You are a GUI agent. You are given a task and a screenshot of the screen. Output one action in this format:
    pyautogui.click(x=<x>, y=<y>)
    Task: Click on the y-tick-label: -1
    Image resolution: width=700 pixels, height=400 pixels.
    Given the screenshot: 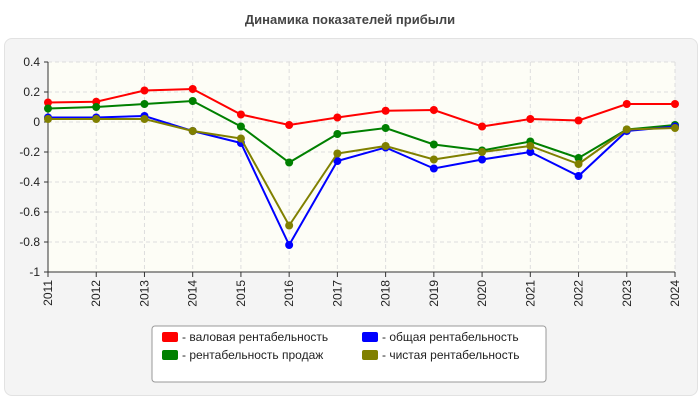 What is the action you would take?
    pyautogui.click(x=34, y=272)
    